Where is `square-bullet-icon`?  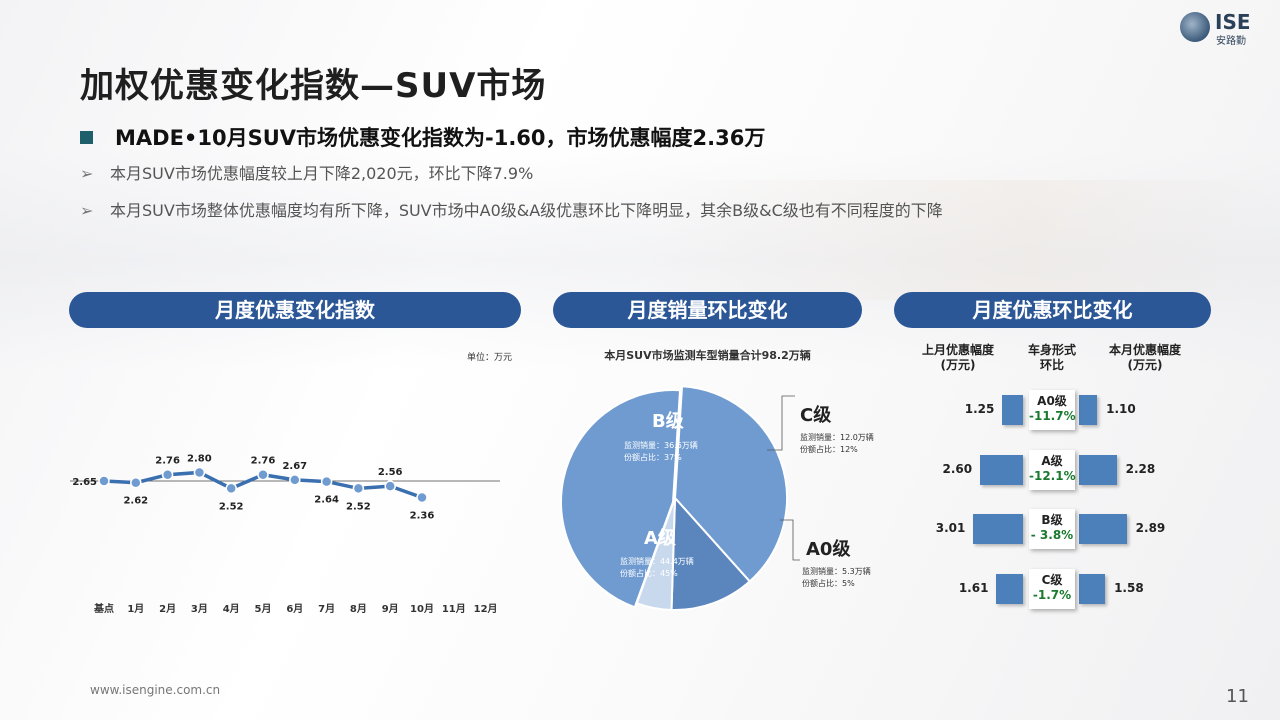
square-bullet-icon is located at coordinates (86, 137).